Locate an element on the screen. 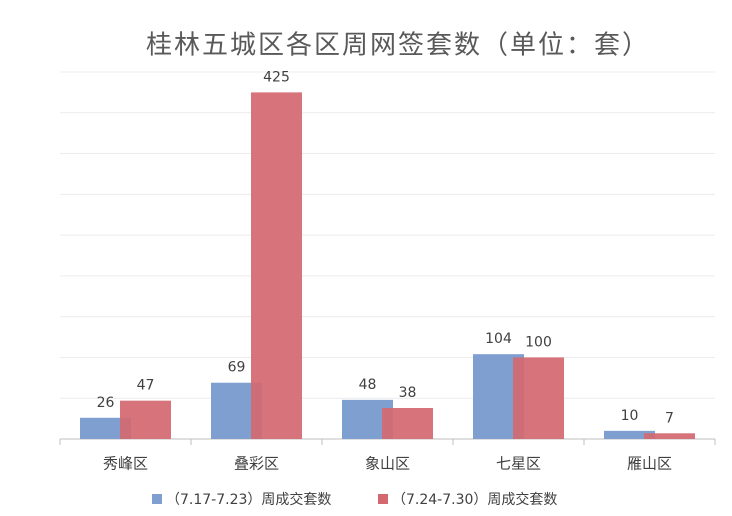 Image resolution: width=732 pixels, height=516 pixels. value-label: 38 is located at coordinates (408, 393).